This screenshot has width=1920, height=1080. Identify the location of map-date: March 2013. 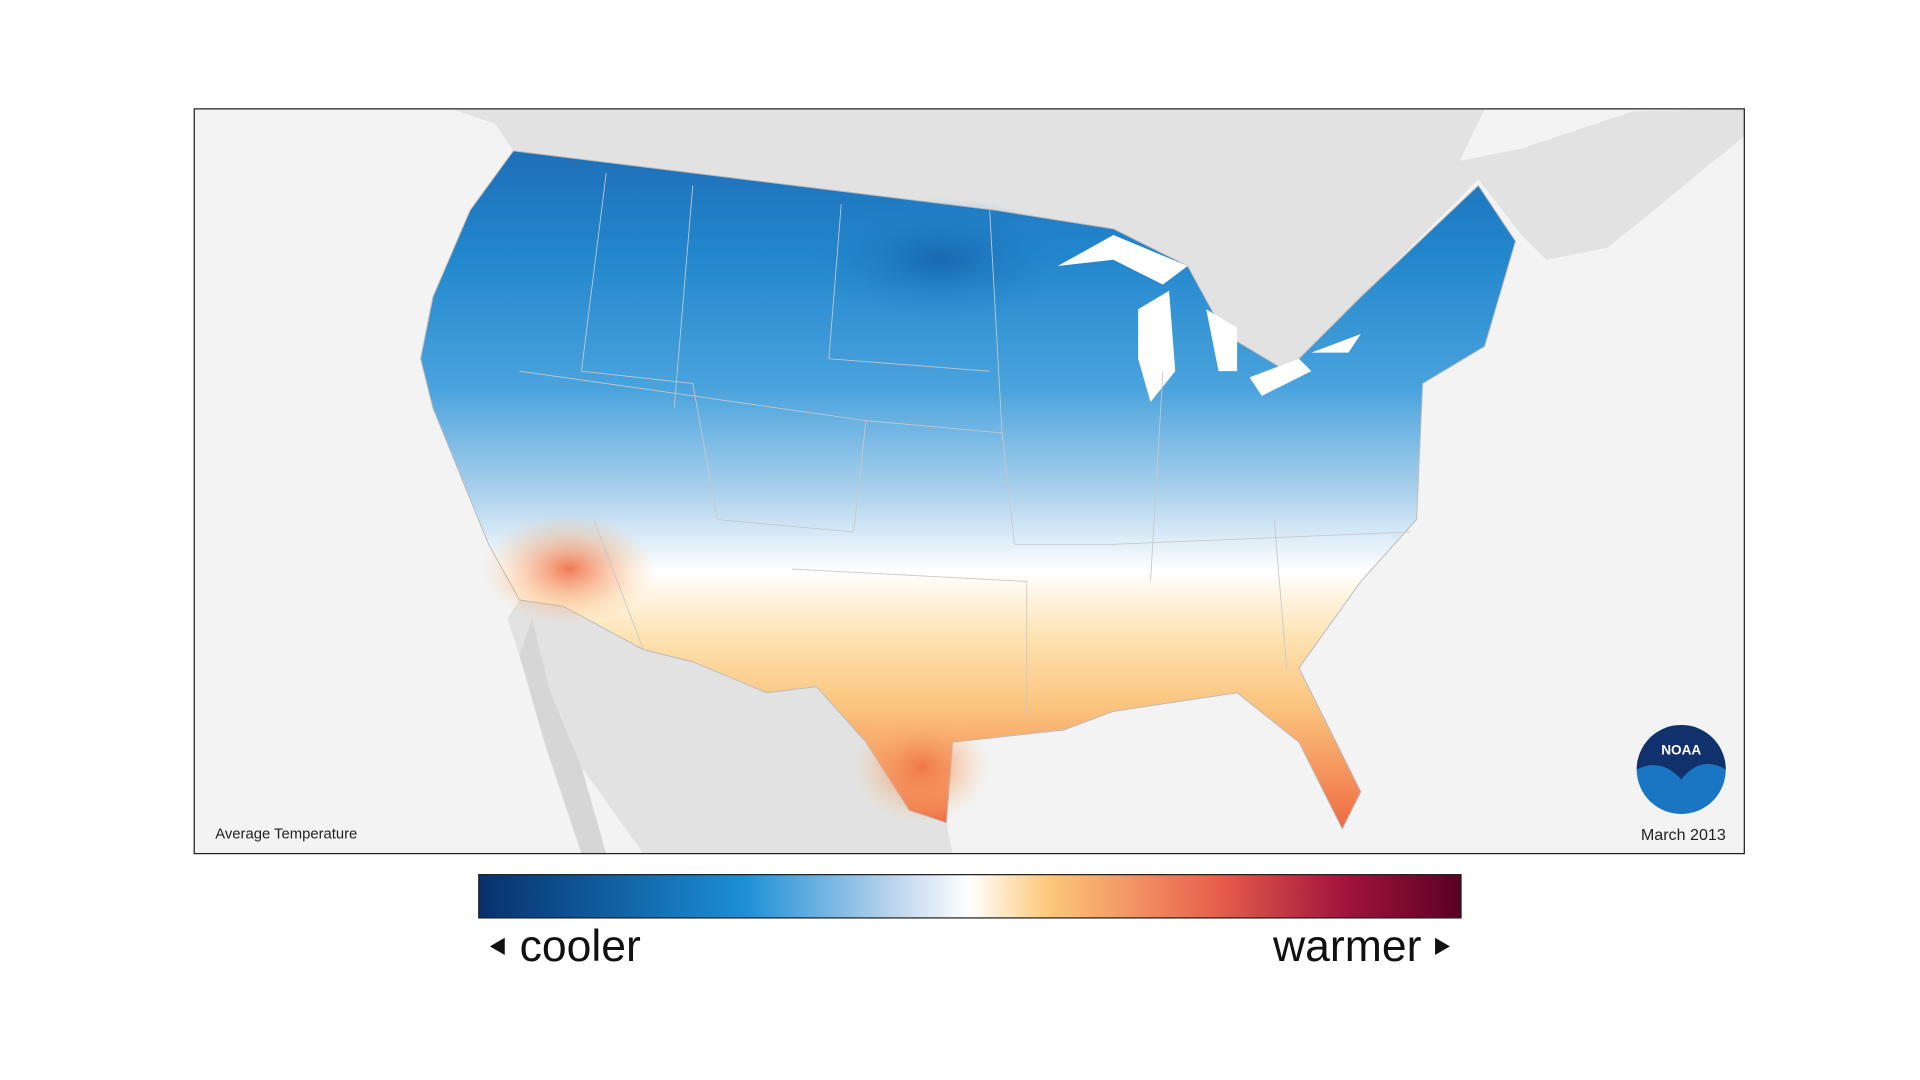
(1683, 835).